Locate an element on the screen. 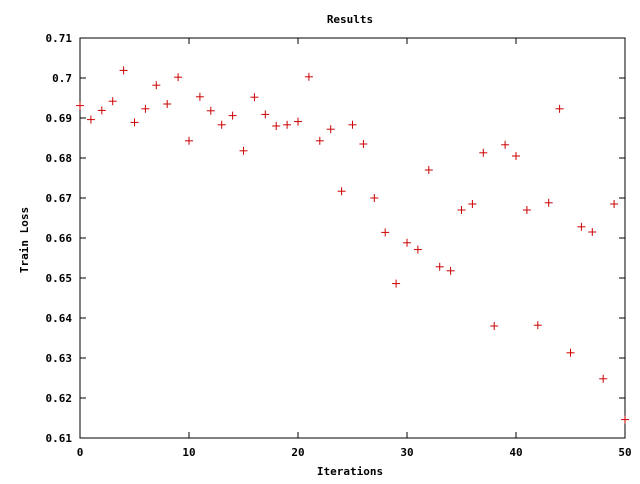 The width and height of the screenshot is (640, 484). chart-title: Results is located at coordinates (350, 19).